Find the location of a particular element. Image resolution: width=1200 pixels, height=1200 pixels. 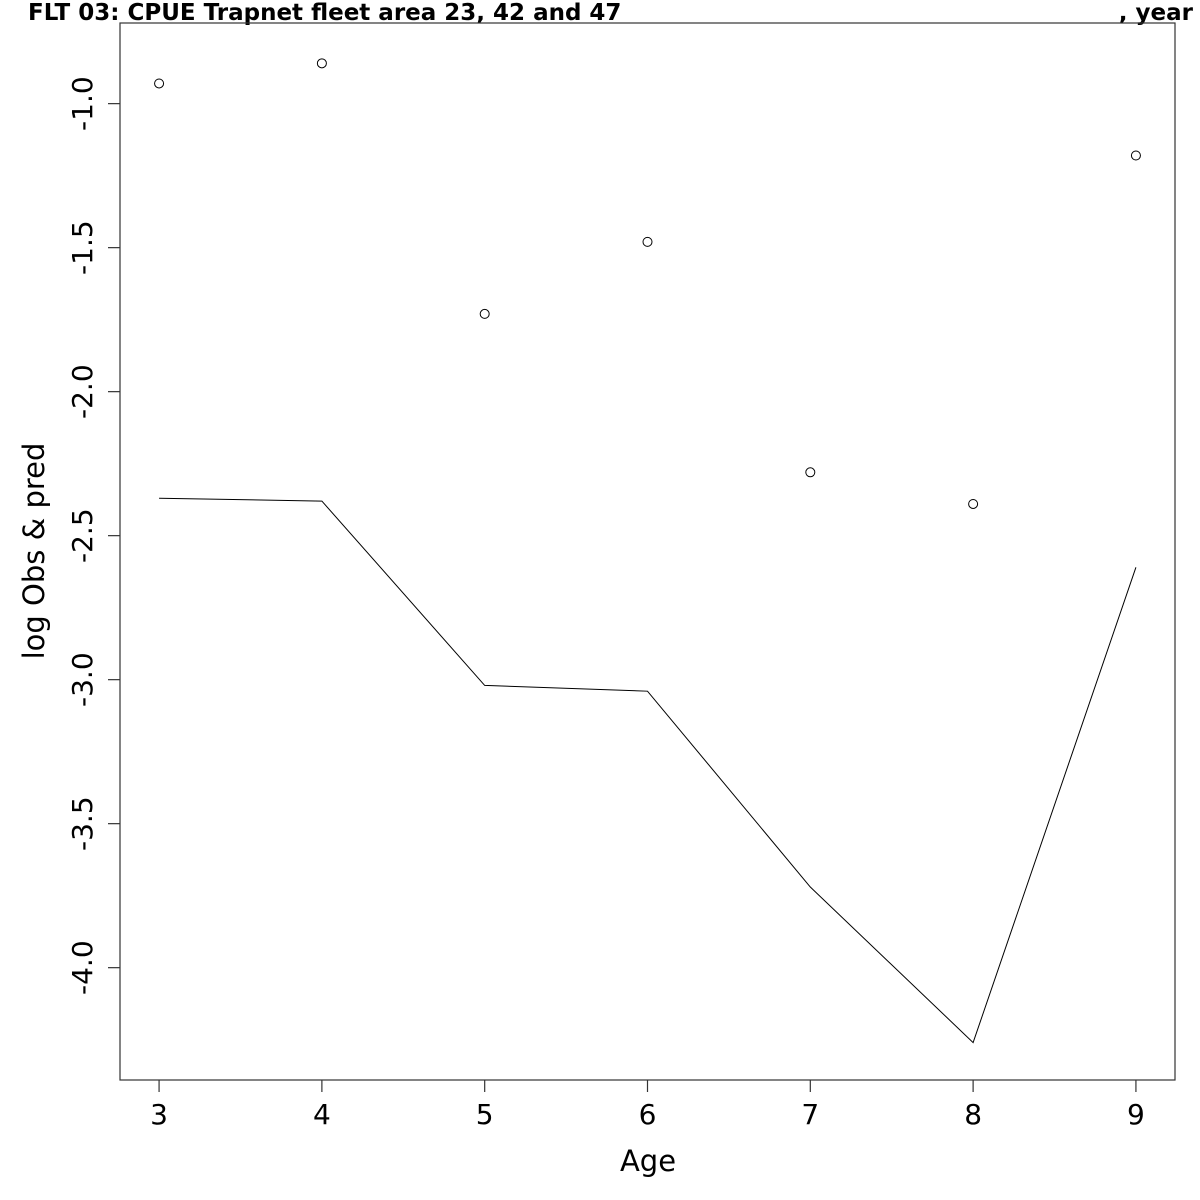

y-tick-label-0: -4.0 is located at coordinates (82, 967).